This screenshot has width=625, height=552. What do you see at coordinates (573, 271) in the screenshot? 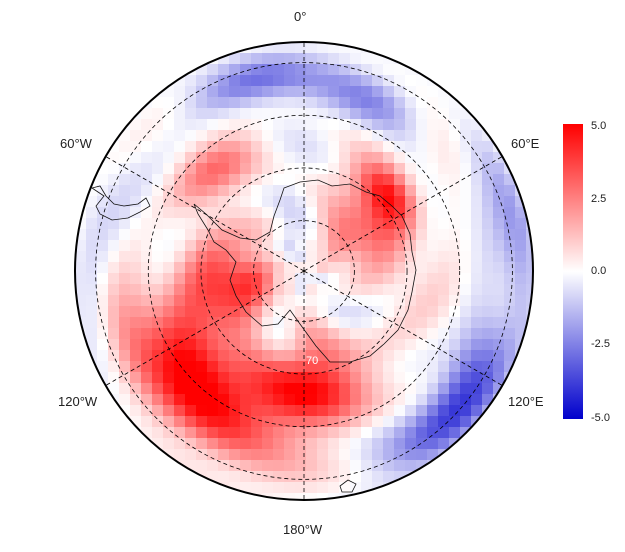
I see `colorbar` at bounding box center [573, 271].